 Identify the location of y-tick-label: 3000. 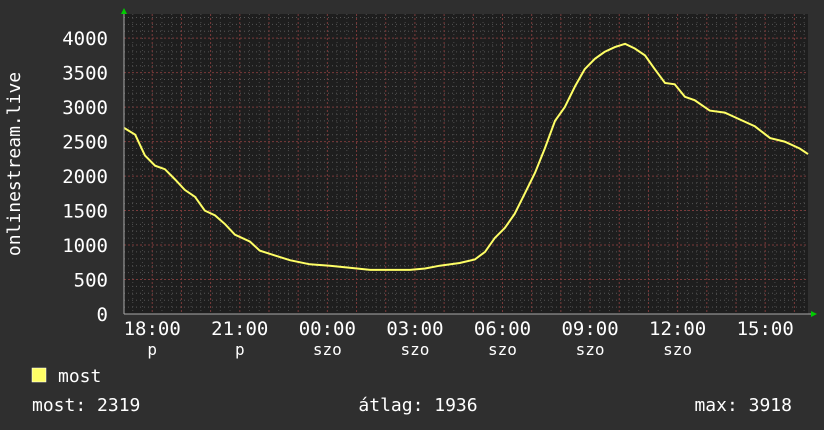
(85, 108).